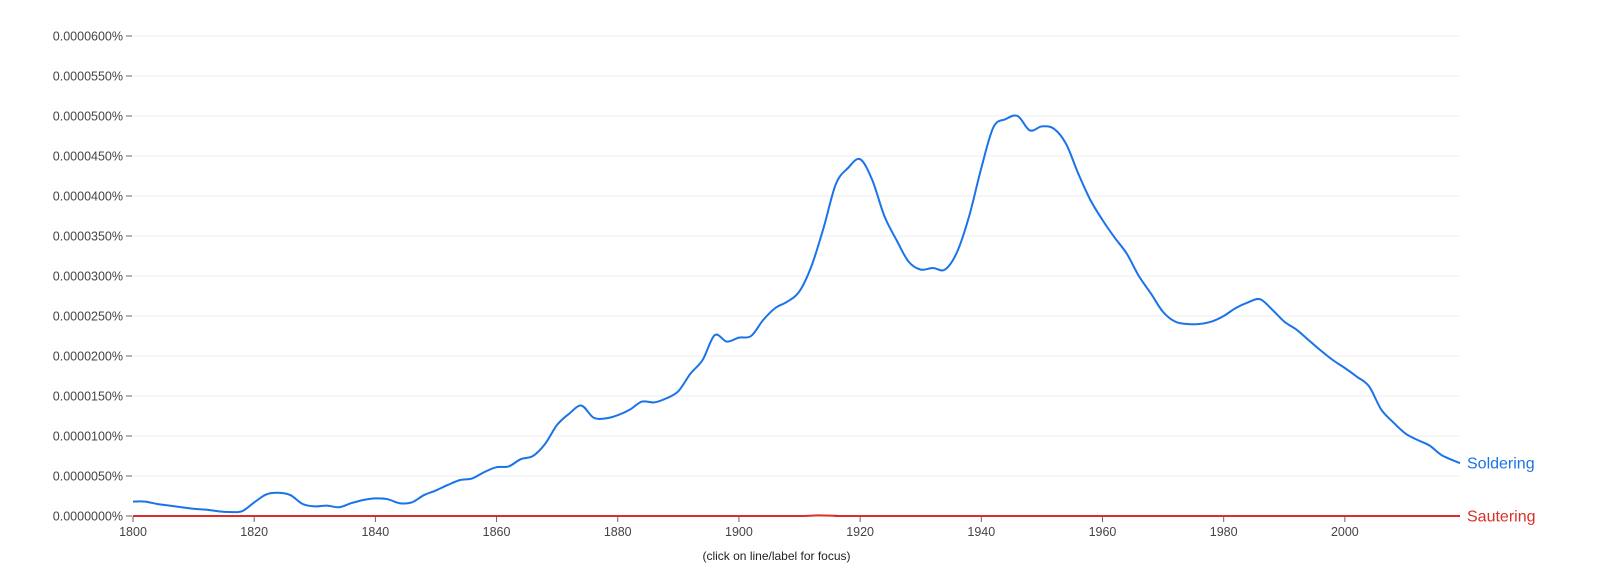  I want to click on x-tick-label: 1840, so click(375, 532).